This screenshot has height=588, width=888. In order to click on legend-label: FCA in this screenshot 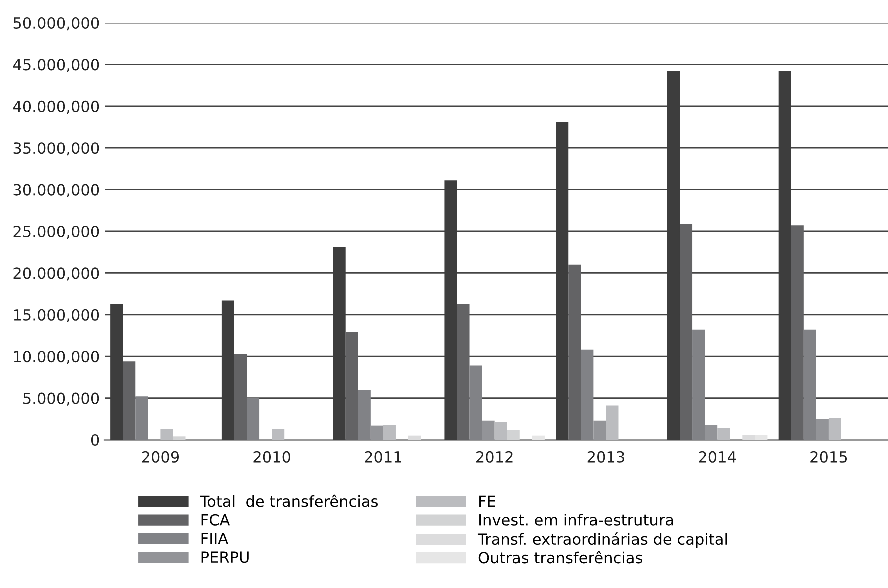, I will do `click(216, 520)`.